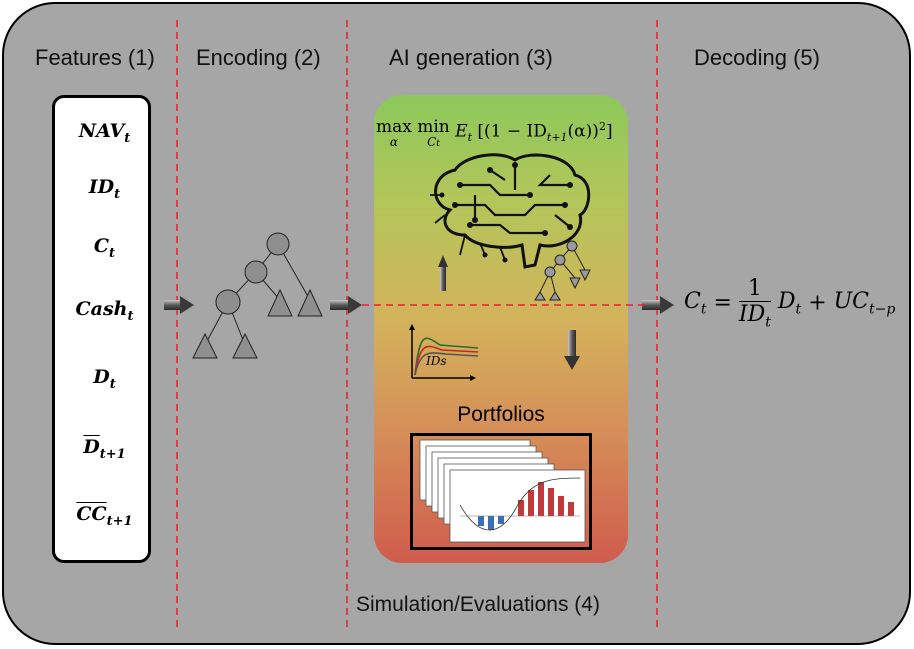  What do you see at coordinates (104, 189) in the screenshot?
I see `feature-id: IDt` at bounding box center [104, 189].